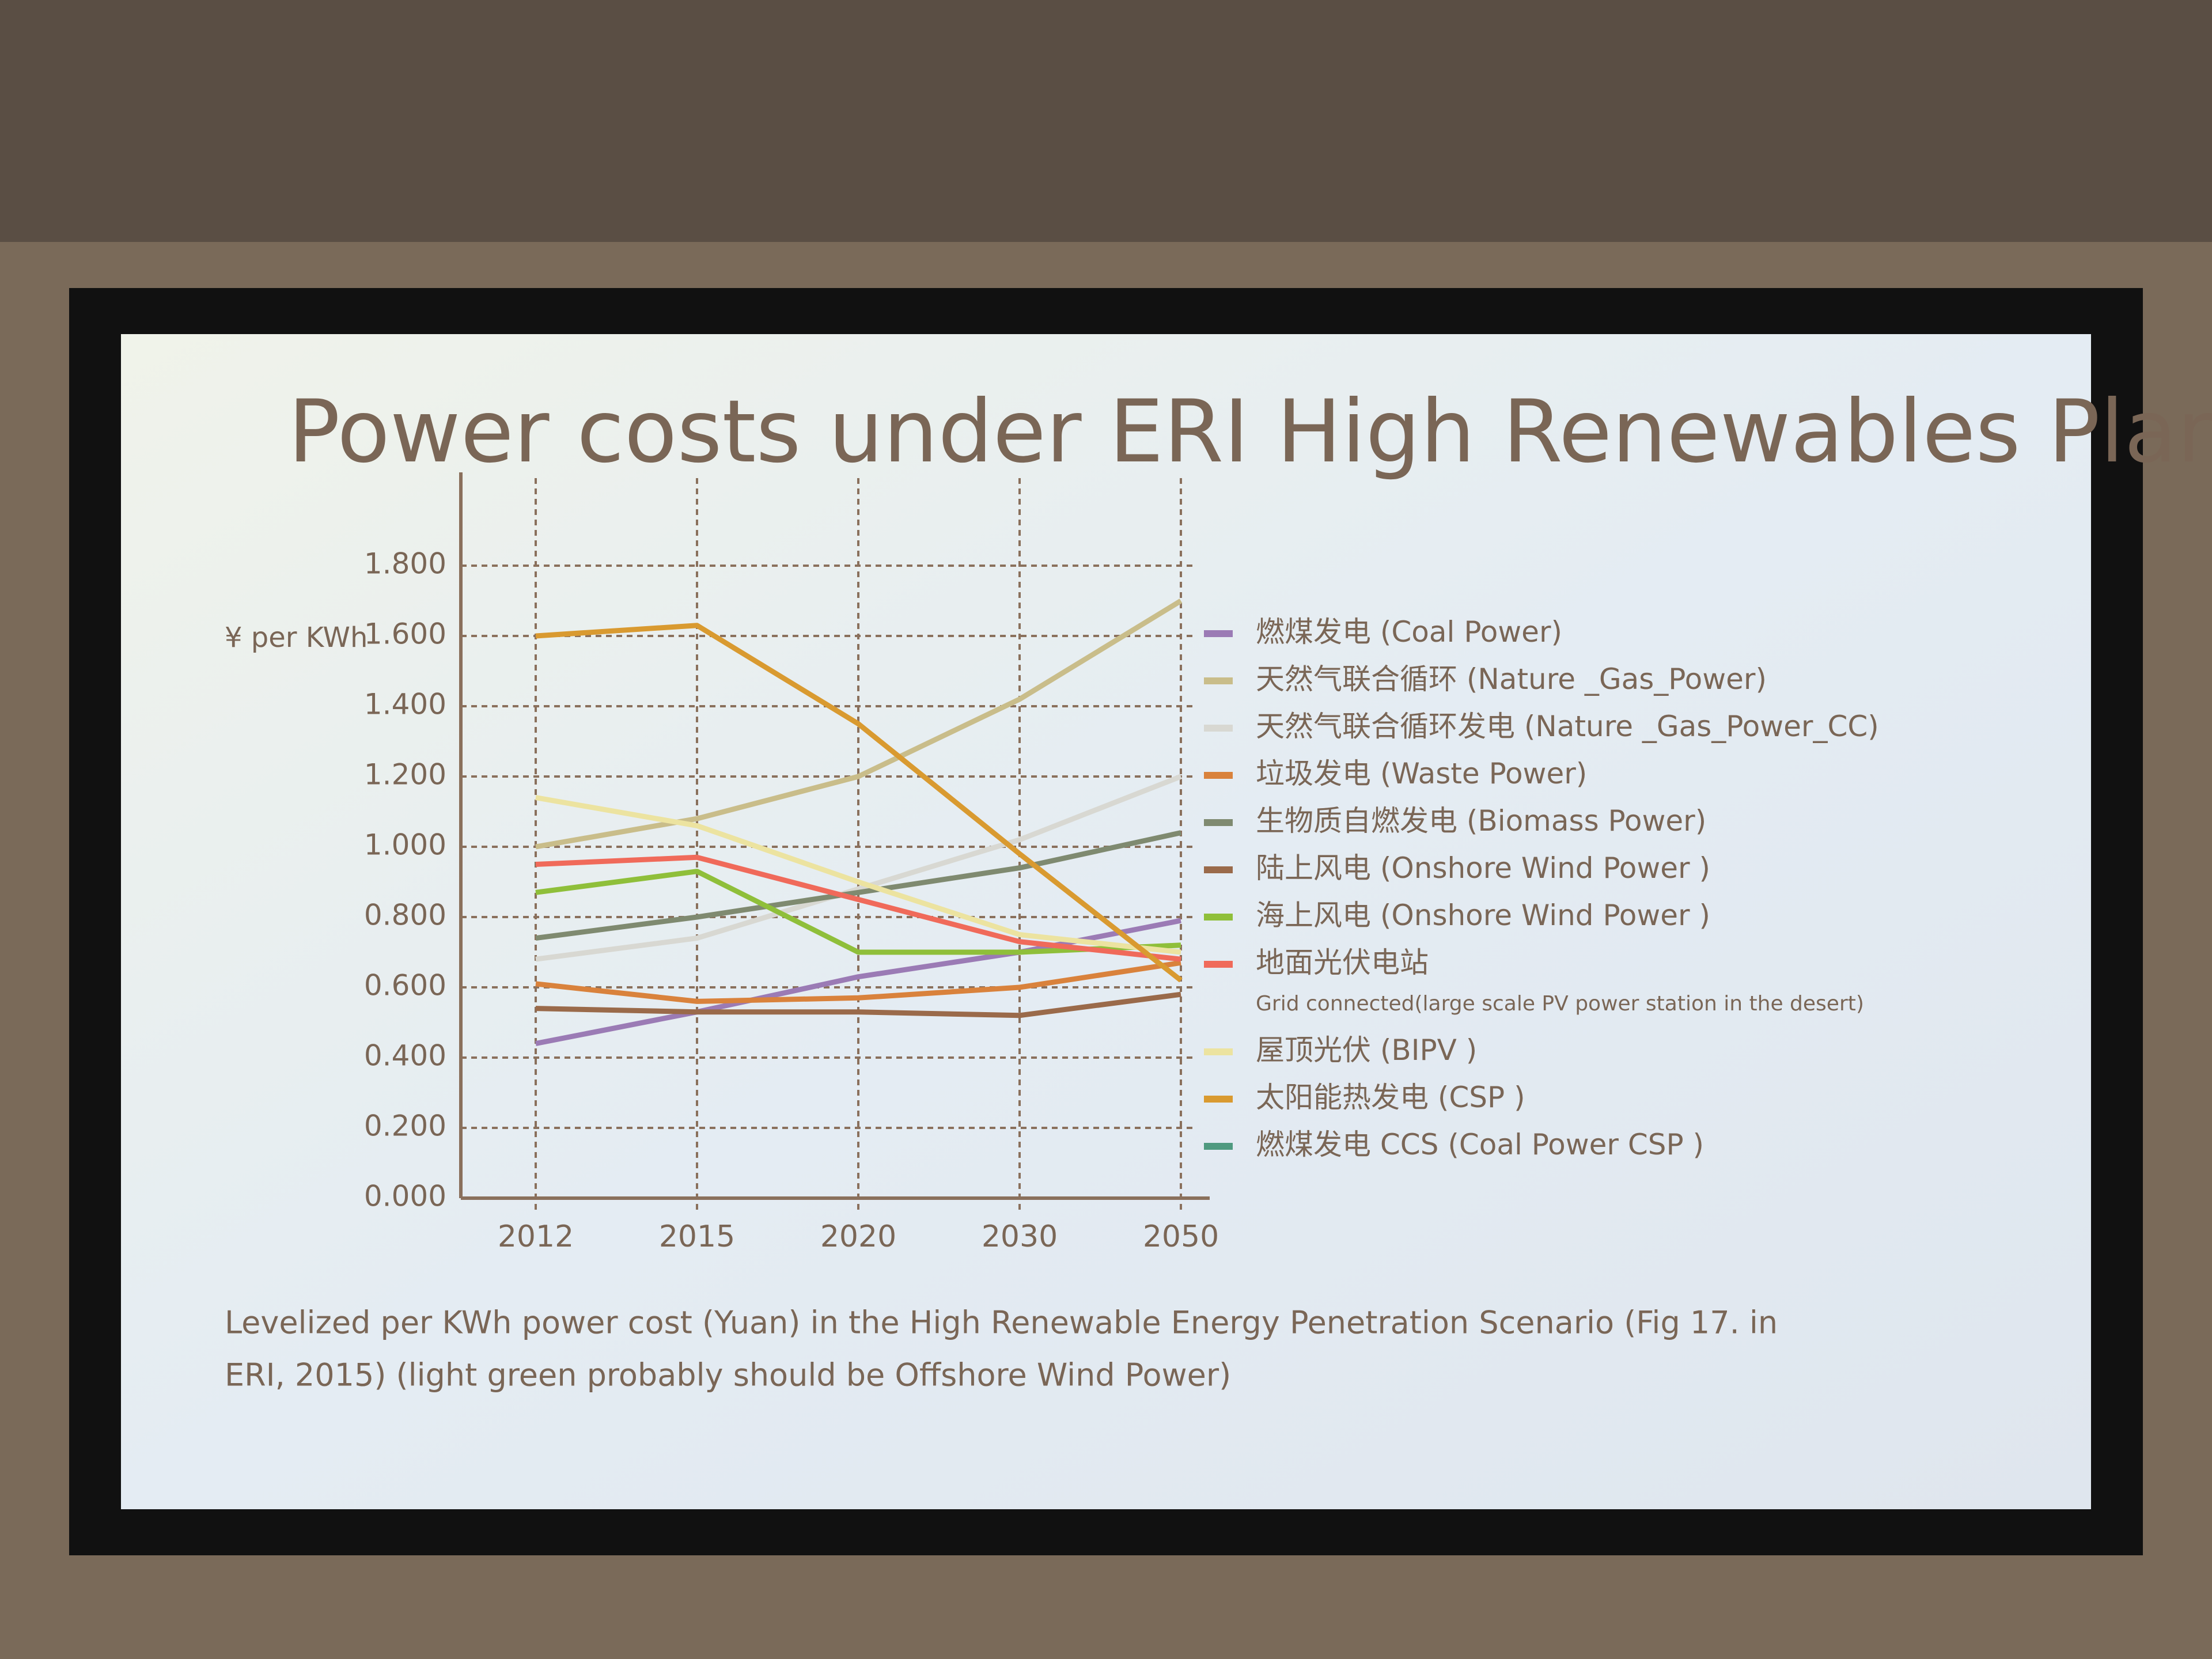 This screenshot has height=1659, width=2212. What do you see at coordinates (1483, 915) in the screenshot?
I see `legend-label: 海上风电 (Onshore Wind Power )` at bounding box center [1483, 915].